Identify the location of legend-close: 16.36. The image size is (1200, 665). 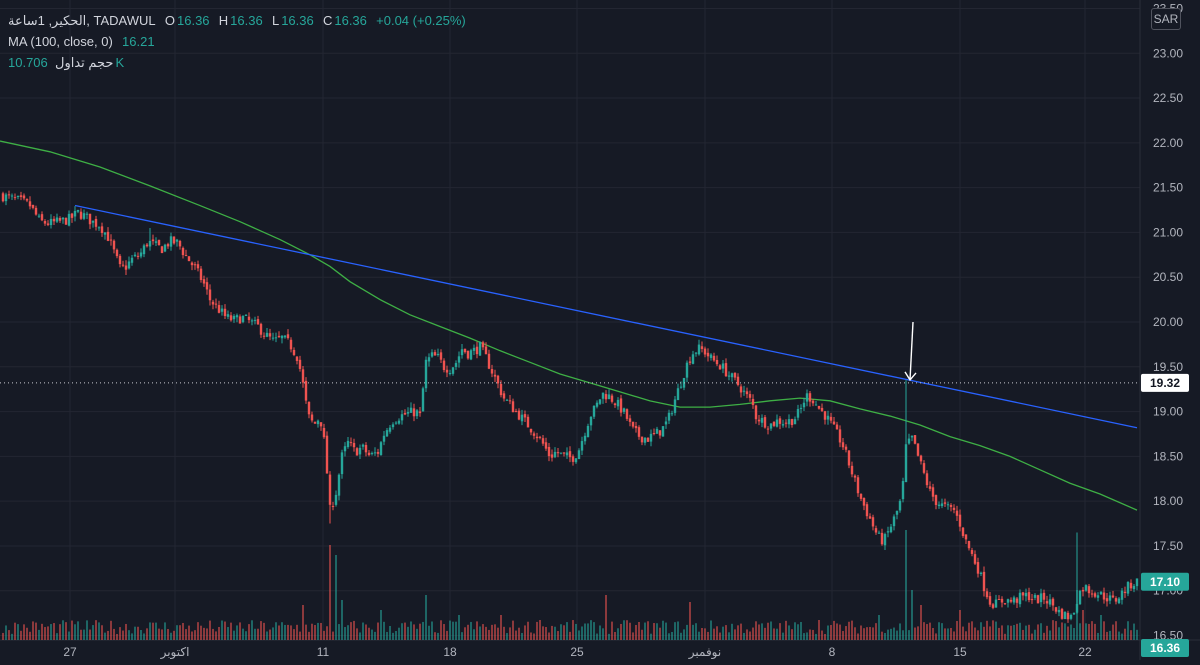
(350, 20).